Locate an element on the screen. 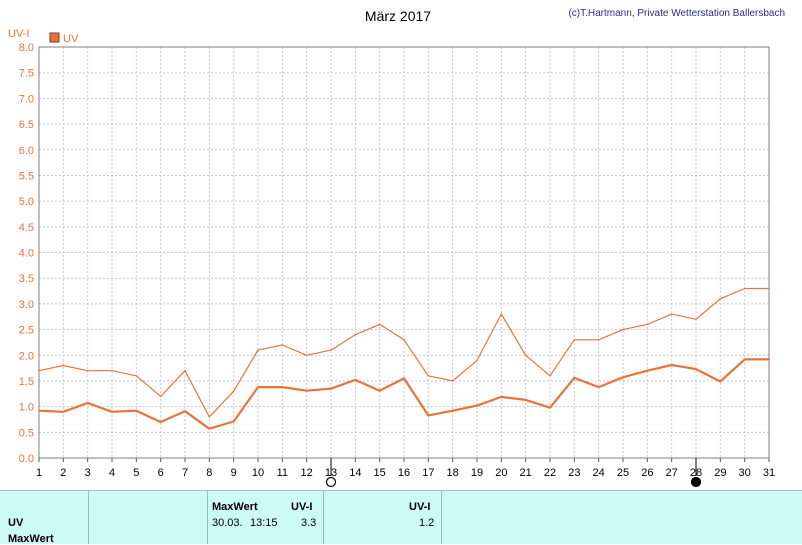  y-tick-label: 3.5 is located at coordinates (26, 279).